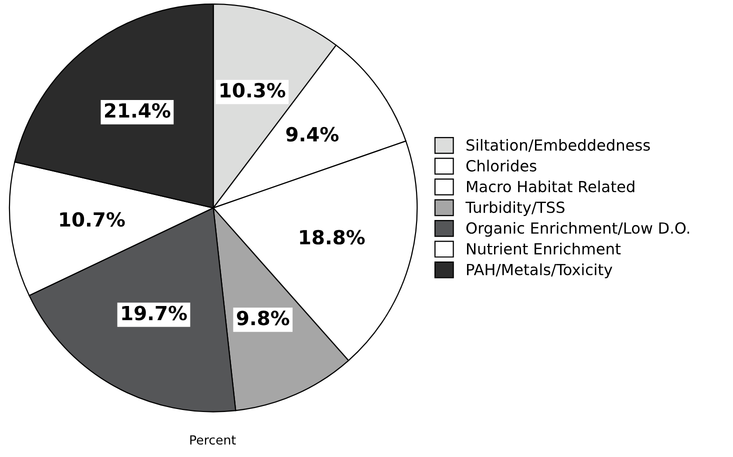  What do you see at coordinates (263, 318) in the screenshot?
I see `data-label: 9.8%` at bounding box center [263, 318].